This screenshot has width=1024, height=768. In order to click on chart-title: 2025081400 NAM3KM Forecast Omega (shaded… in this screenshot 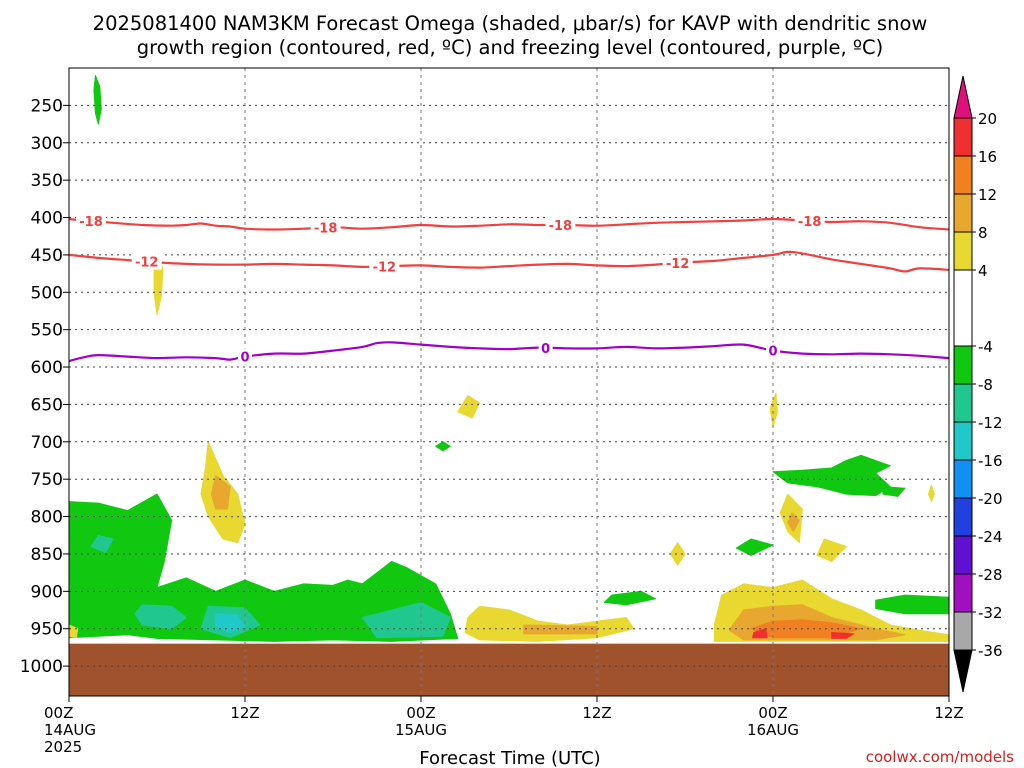, I will do `click(510, 35)`.